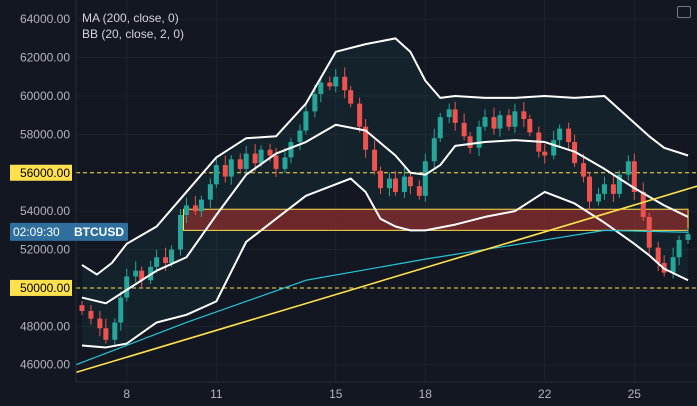  I want to click on price-badge-symbol: BTCUSD, so click(99, 232).